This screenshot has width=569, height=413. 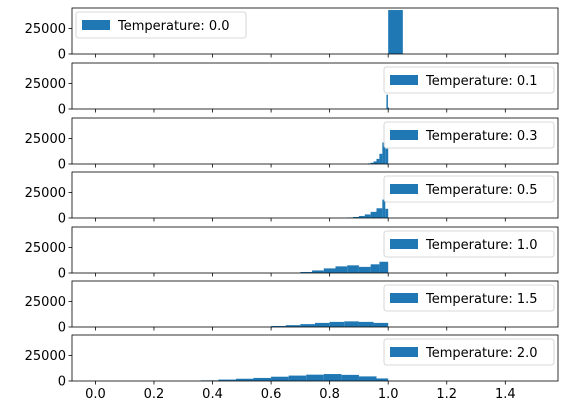 What do you see at coordinates (388, 394) in the screenshot?
I see `x-tick-label: 1.0` at bounding box center [388, 394].